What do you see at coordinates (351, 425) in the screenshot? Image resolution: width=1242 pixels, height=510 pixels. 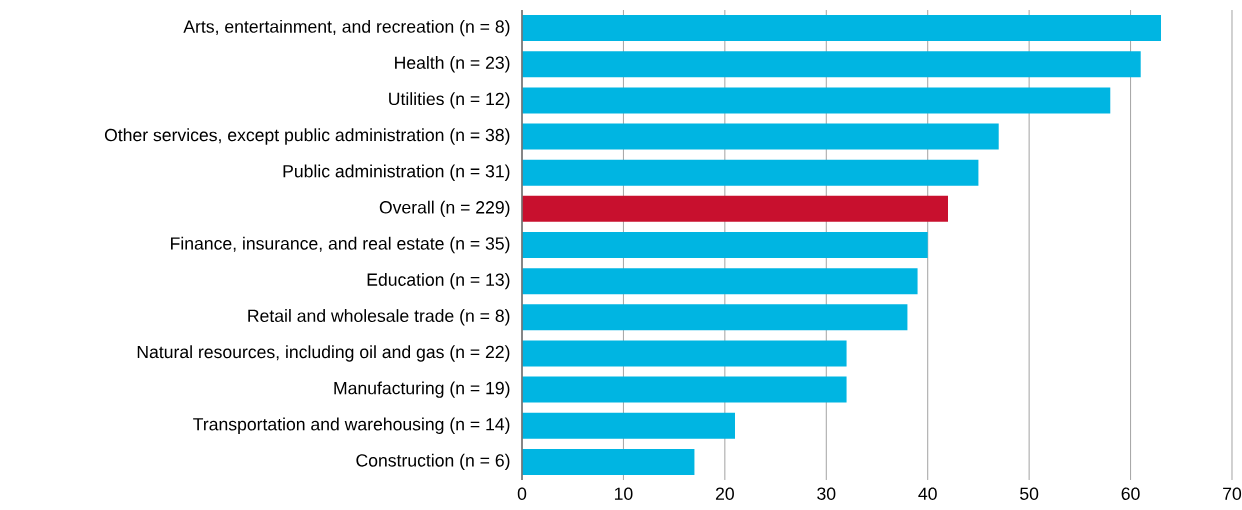 I see `y-tick-label: Transportation and warehousing (n = 14)` at bounding box center [351, 425].